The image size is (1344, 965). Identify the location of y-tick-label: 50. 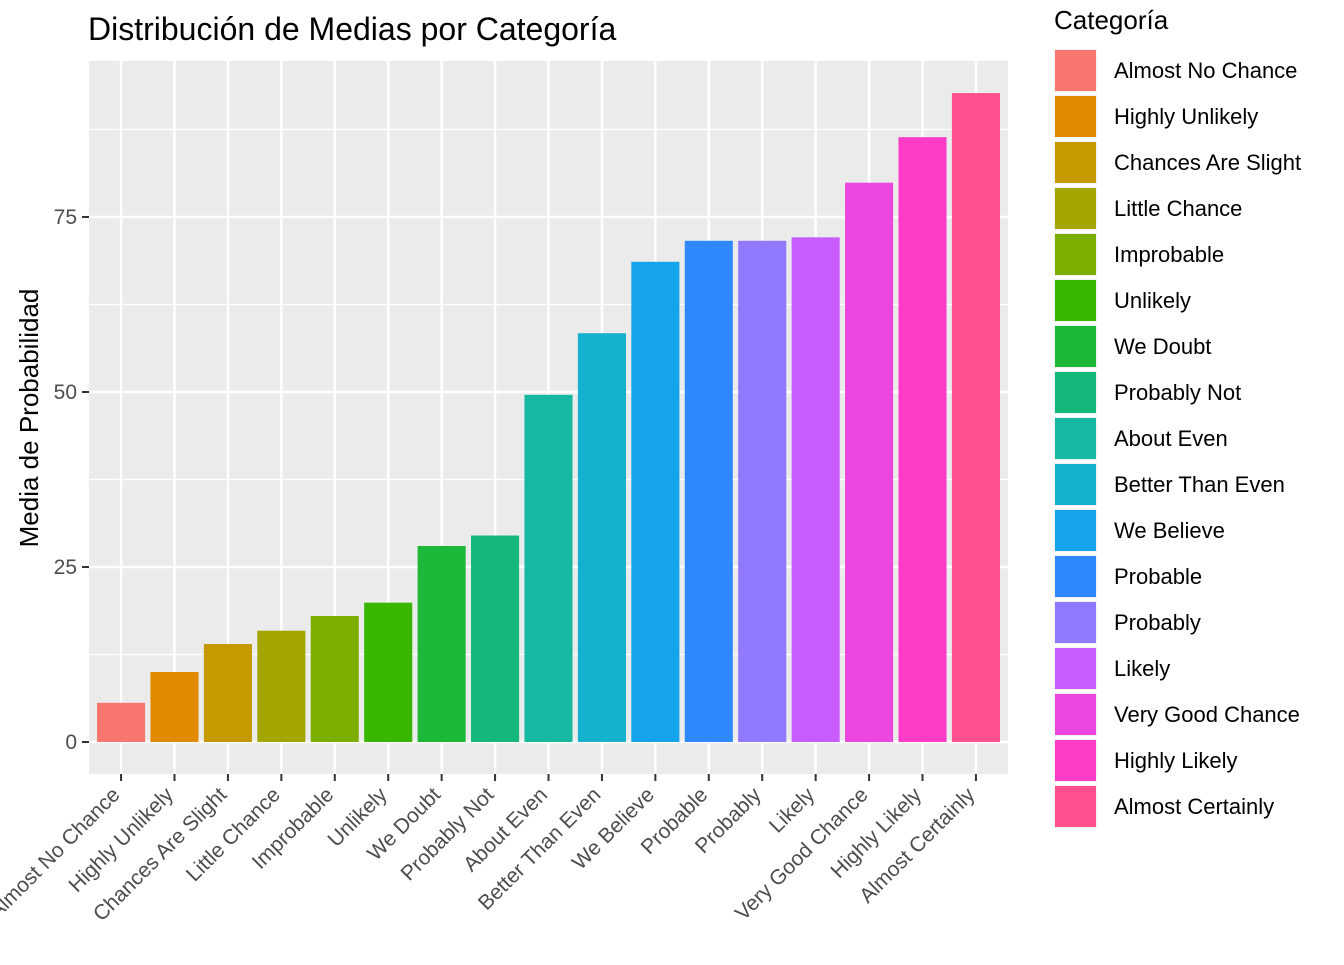
(65, 392).